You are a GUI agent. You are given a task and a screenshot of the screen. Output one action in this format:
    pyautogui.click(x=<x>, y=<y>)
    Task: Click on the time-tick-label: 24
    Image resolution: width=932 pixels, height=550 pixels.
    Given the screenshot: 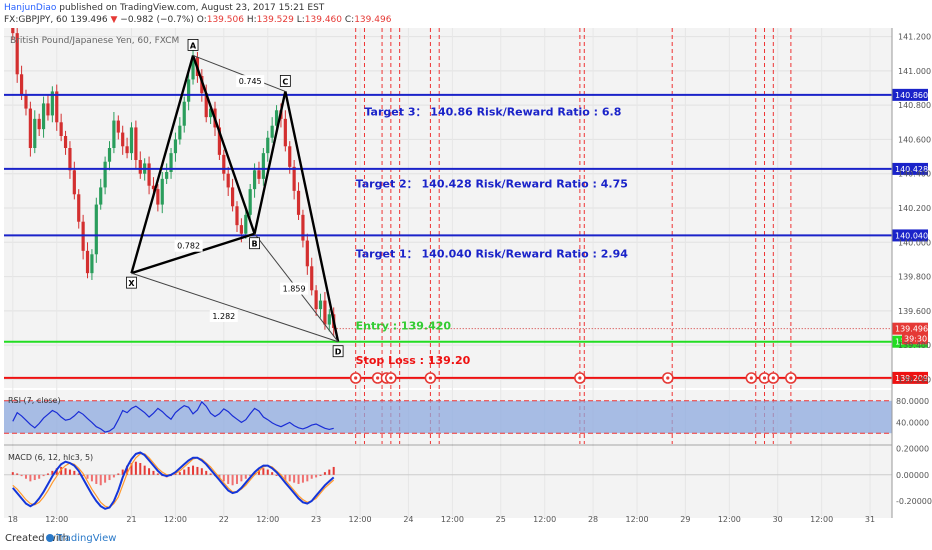 What is the action you would take?
    pyautogui.click(x=408, y=519)
    